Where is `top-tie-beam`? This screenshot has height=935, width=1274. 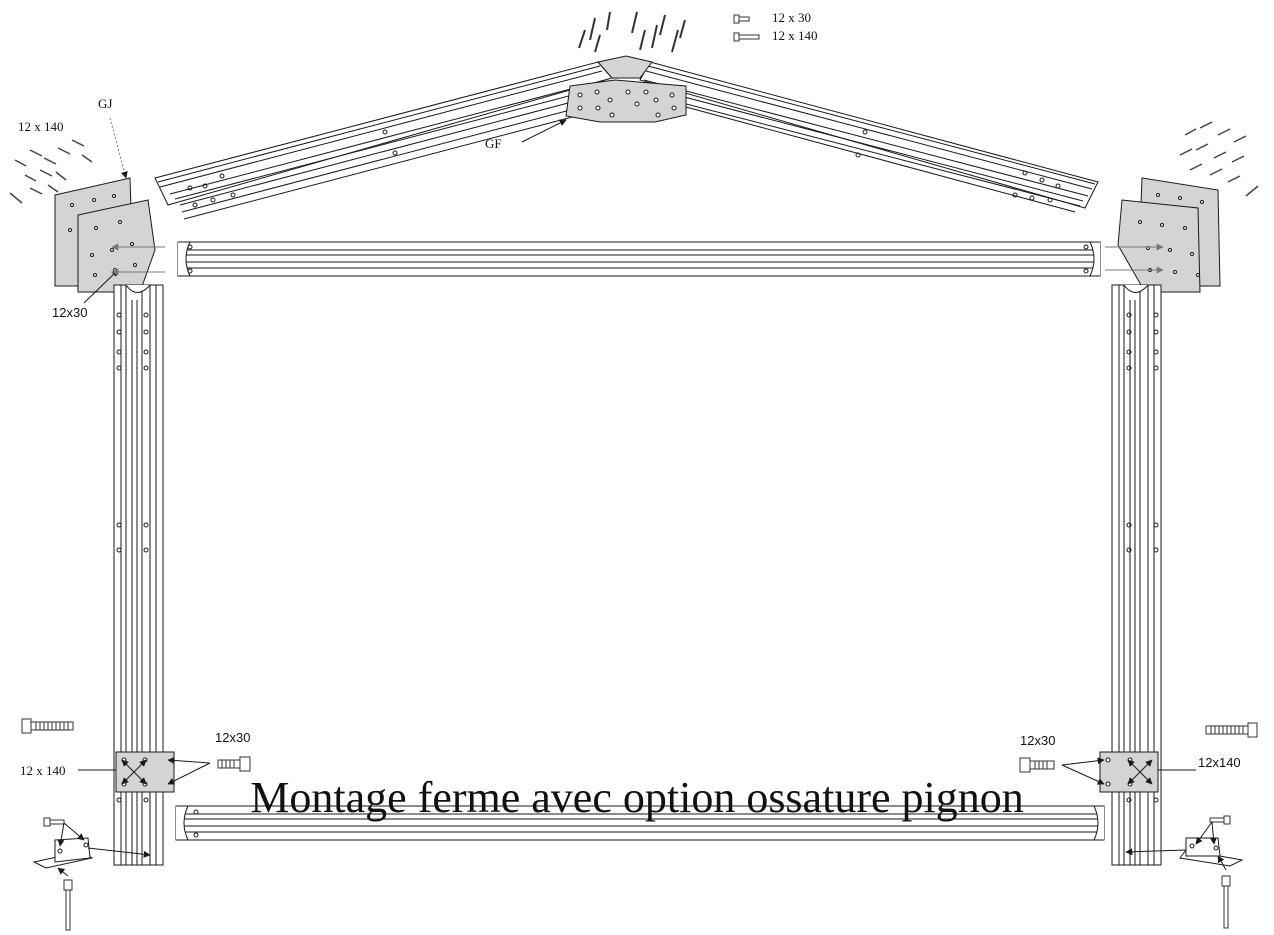
top-tie-beam is located at coordinates (639, 259).